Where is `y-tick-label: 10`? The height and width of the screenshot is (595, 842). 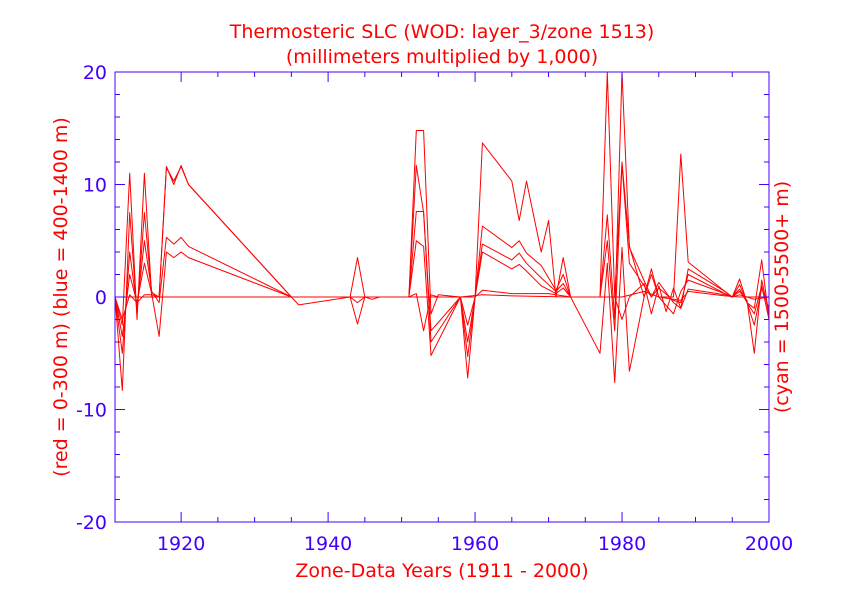 y-tick-label: 10 is located at coordinates (95, 186).